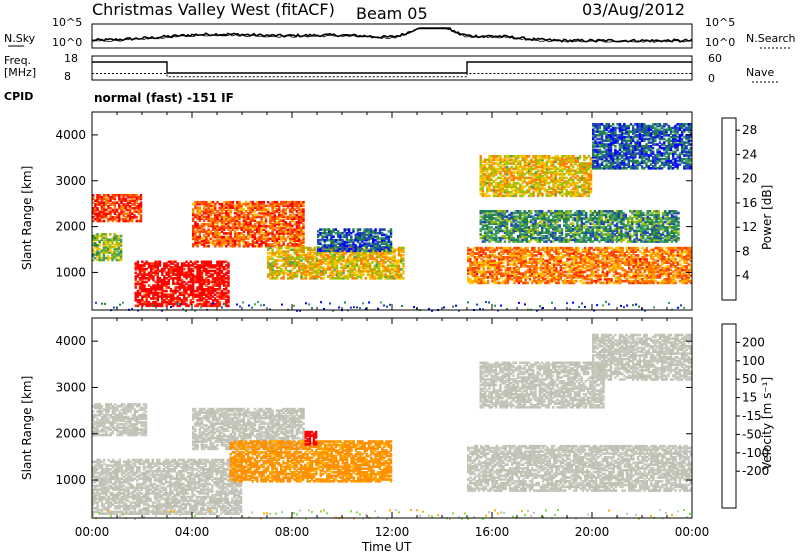 Image resolution: width=800 pixels, height=554 pixels. Describe the element at coordinates (392, 68) in the screenshot. I see `freq-panel-frame` at that location.